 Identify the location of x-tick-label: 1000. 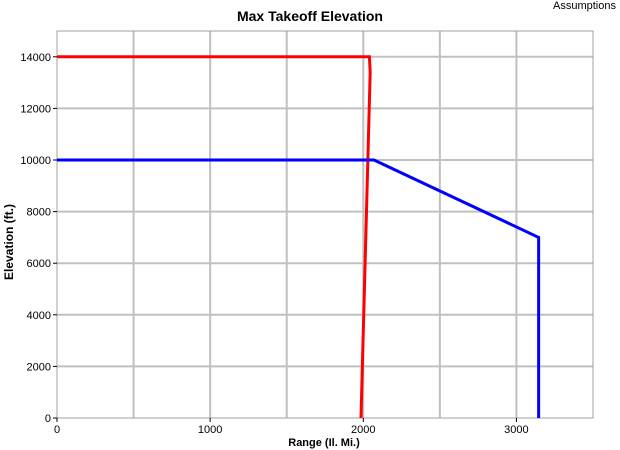
(210, 430).